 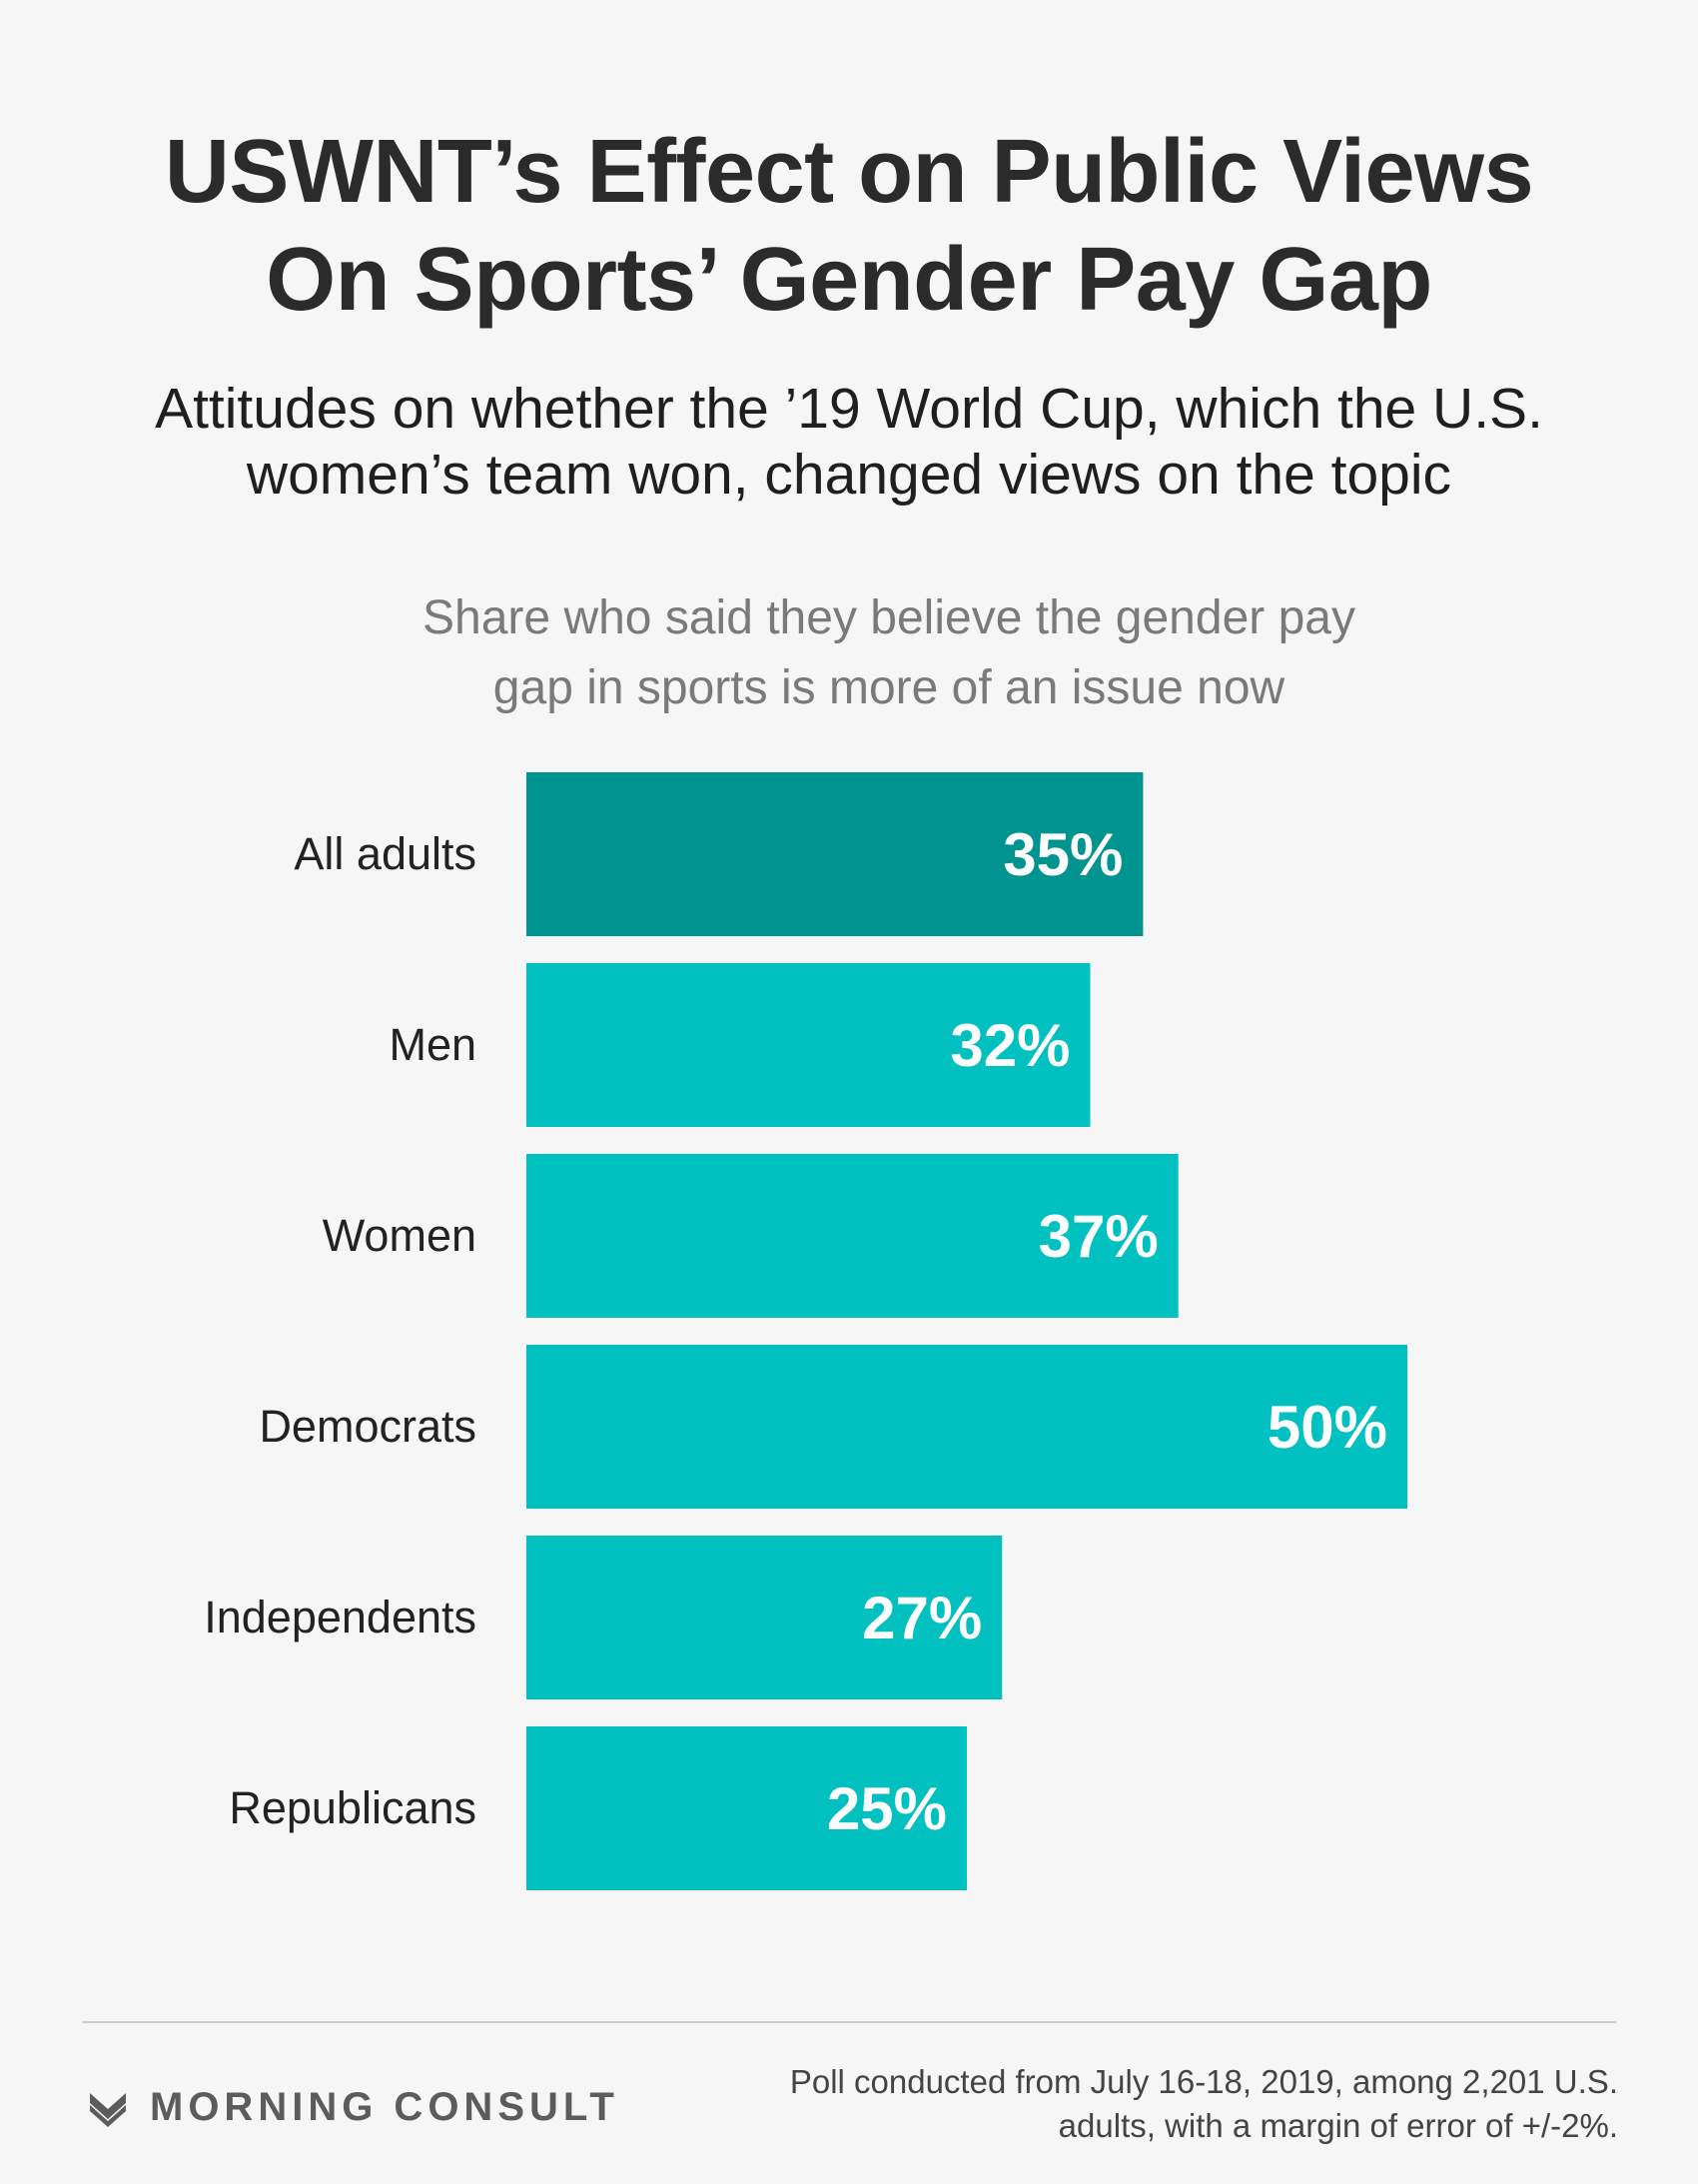 What do you see at coordinates (835, 854) in the screenshot?
I see `bar-all-adults` at bounding box center [835, 854].